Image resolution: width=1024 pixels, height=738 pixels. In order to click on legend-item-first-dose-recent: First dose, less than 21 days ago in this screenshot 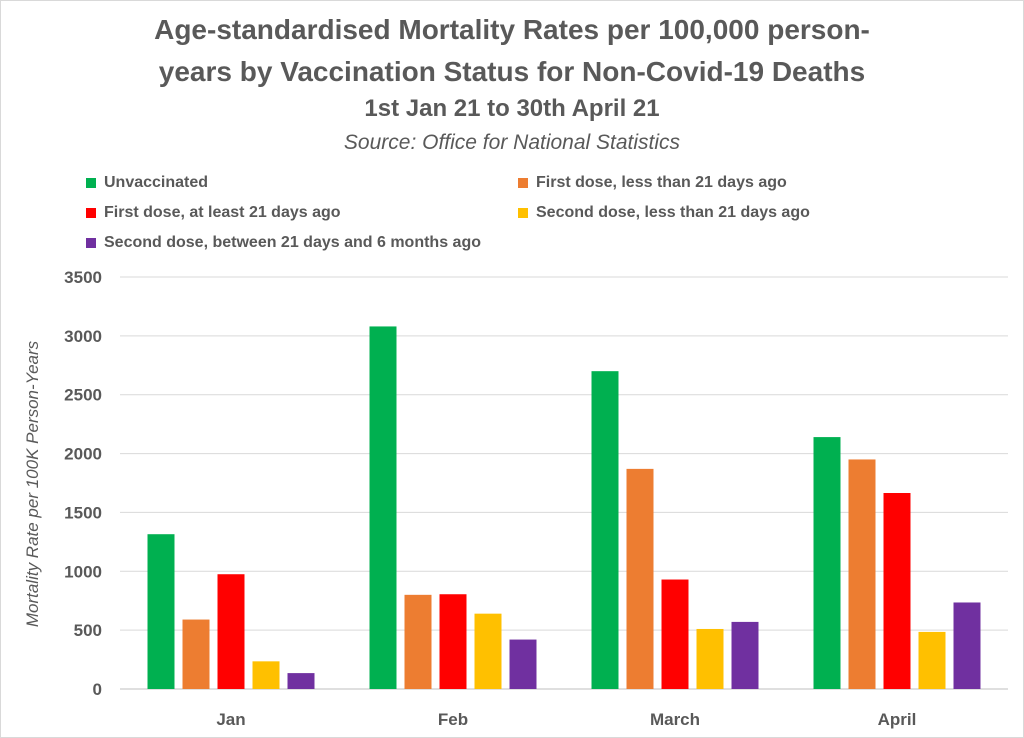, I will do `click(652, 183)`.